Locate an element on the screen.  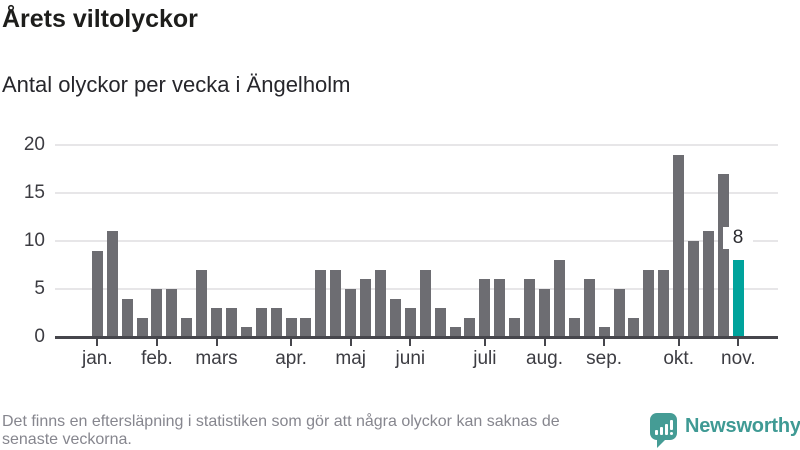
x-axis-label-maj: maj is located at coordinates (351, 358).